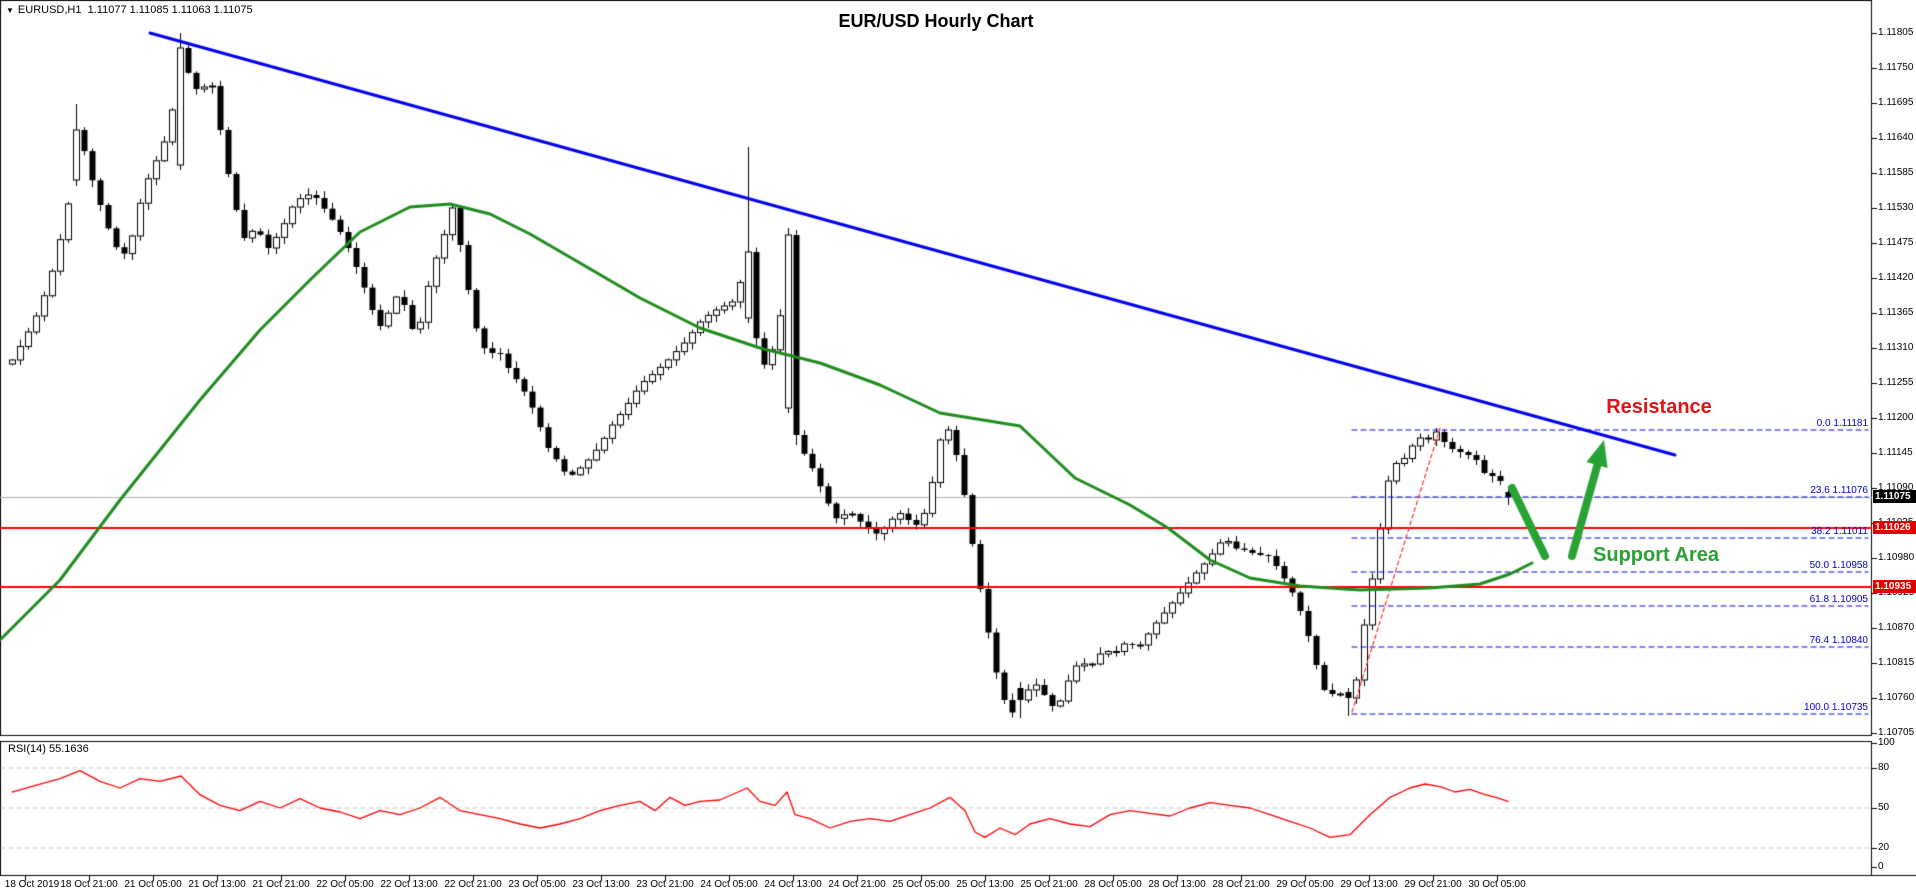  Describe the element at coordinates (601, 884) in the screenshot. I see `date-axis-label: 23 Oct 13:00` at that location.